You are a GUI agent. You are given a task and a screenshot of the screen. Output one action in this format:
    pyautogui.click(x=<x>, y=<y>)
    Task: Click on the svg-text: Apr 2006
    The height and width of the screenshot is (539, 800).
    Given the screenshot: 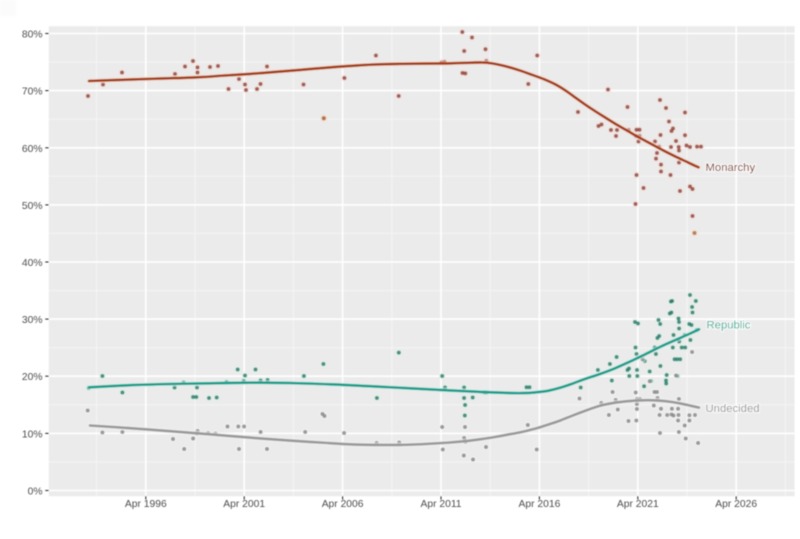 What is the action you would take?
    pyautogui.click(x=343, y=504)
    